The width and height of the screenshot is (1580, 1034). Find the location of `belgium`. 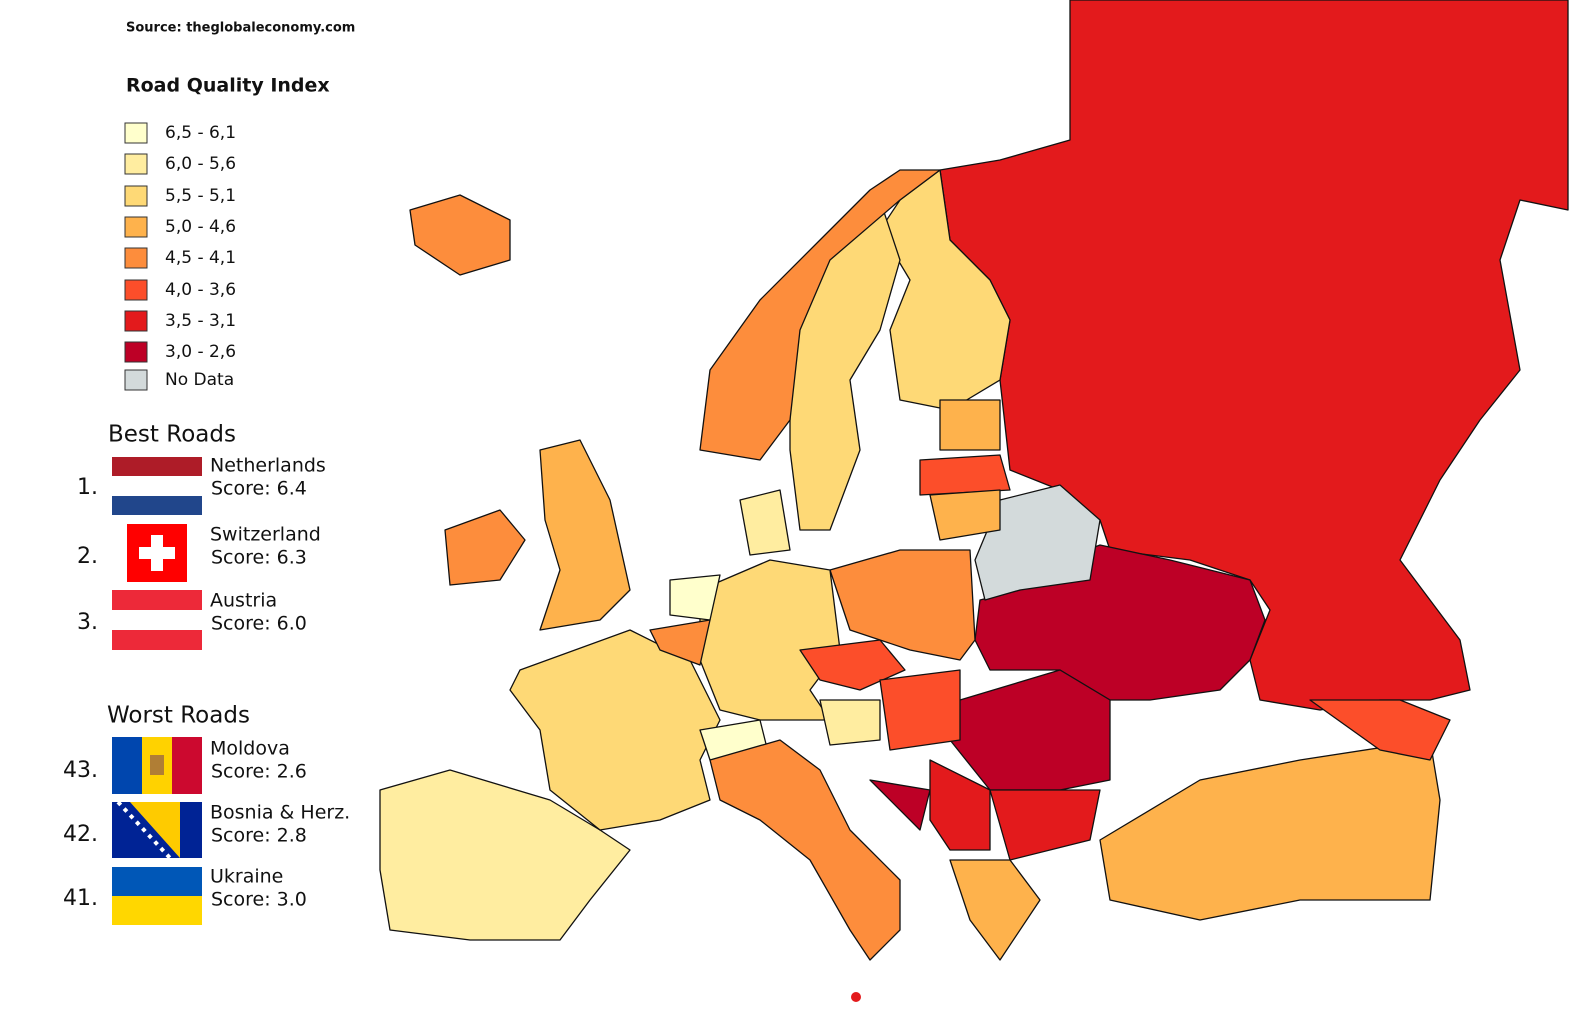

belgium is located at coordinates (680, 642).